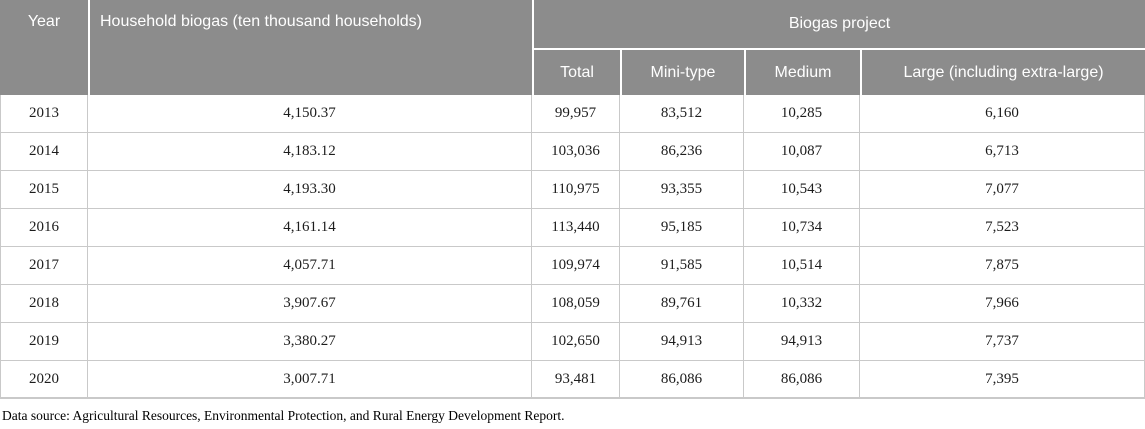  Describe the element at coordinates (310, 190) in the screenshot. I see `household-biogas-cell: 4,193.30` at that location.